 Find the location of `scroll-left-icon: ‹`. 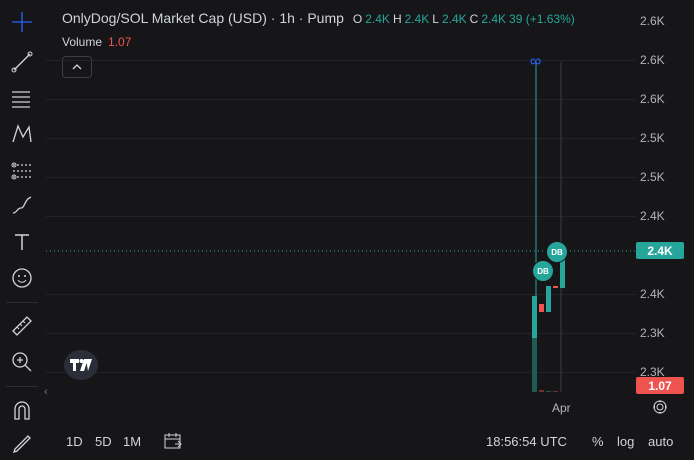

scroll-left-icon: ‹ is located at coordinates (46, 392).